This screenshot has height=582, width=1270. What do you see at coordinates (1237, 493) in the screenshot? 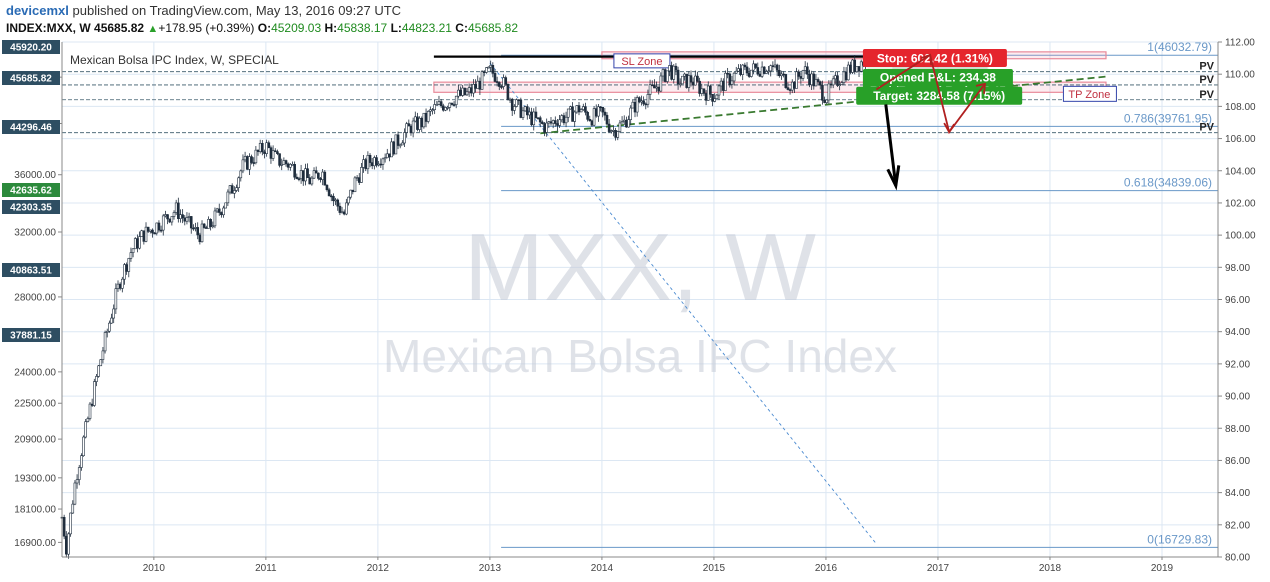
I see `right-tick-label-84.00: 84.00` at bounding box center [1237, 493].